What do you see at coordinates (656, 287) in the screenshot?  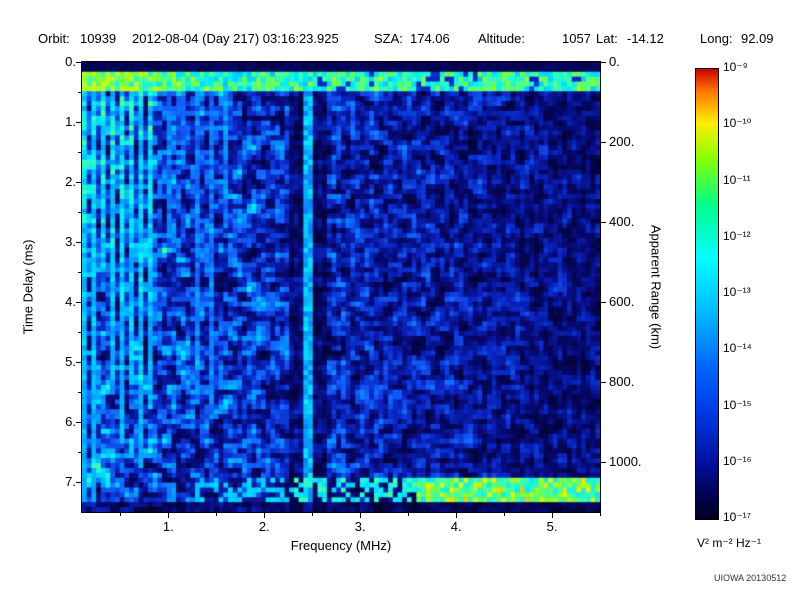 I see `y-axis-right-title: Apparent Range (km)` at bounding box center [656, 287].